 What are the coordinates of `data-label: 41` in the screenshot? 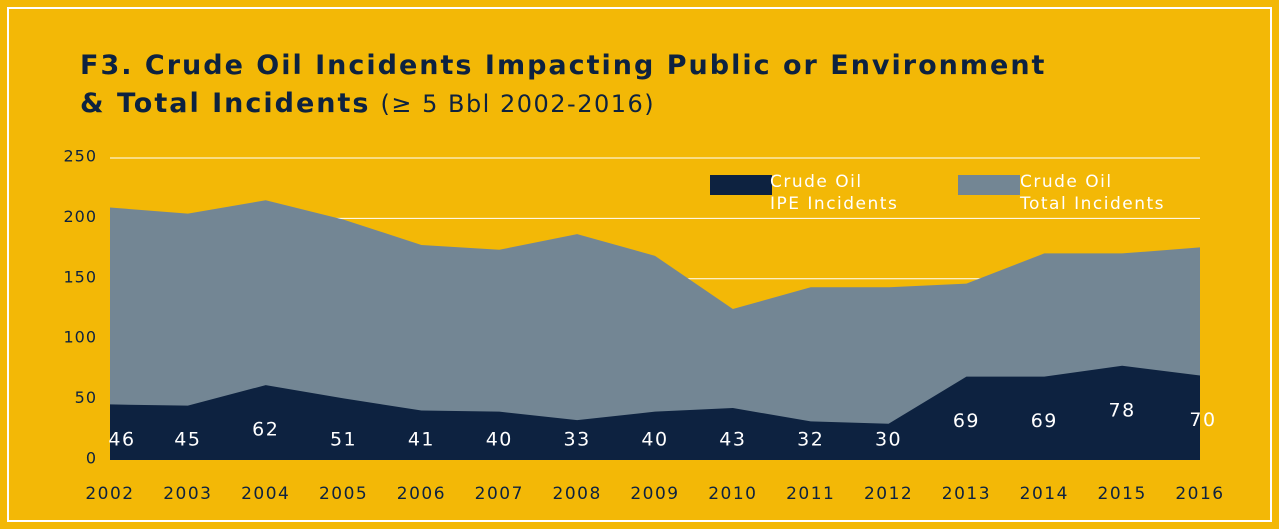 It's located at (421, 440).